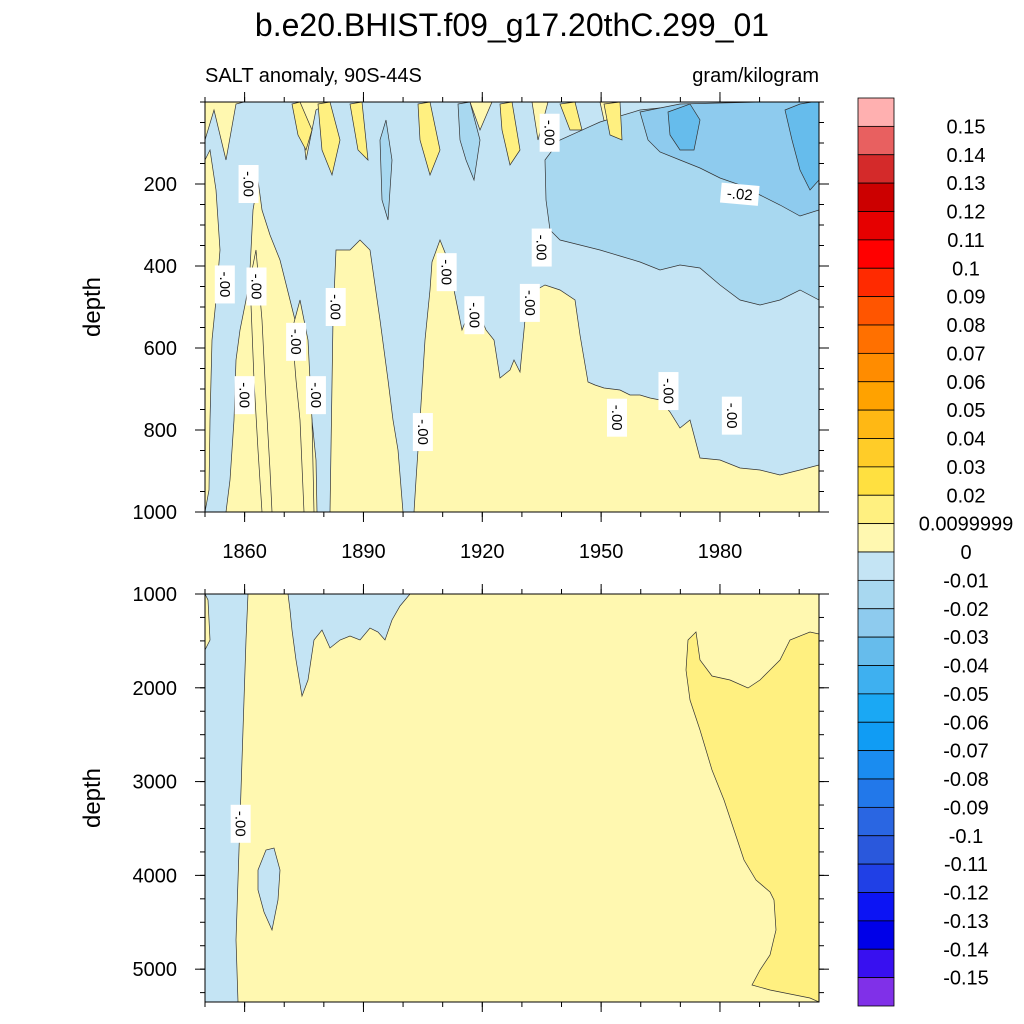  What do you see at coordinates (244, 552) in the screenshot?
I see `x-tick-label: 1860` at bounding box center [244, 552].